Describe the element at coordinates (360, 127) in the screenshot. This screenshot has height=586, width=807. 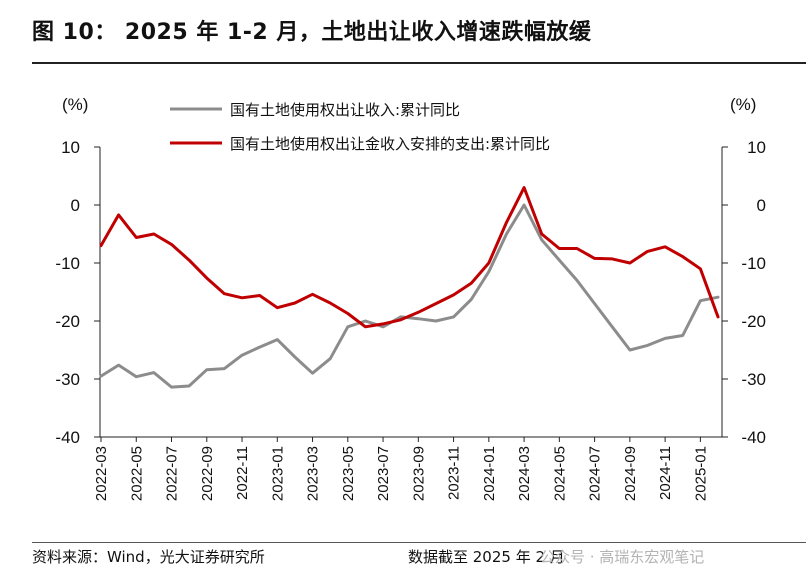
I see `legend: 国有土地使用权出让收入:累计同比 国有土地使用权出让金收入安排的支出:累计同比` at that location.